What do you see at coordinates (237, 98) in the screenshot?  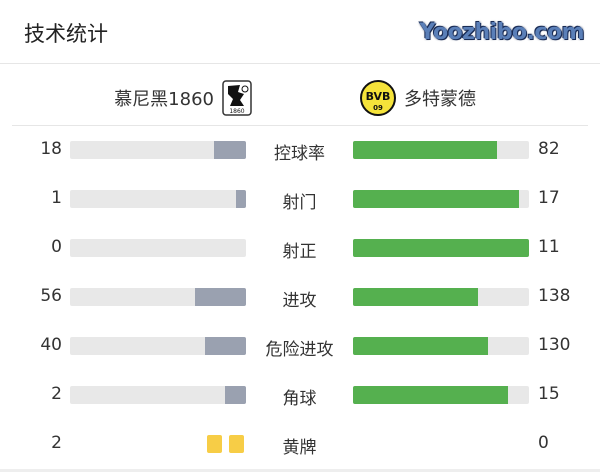 I see `tsv-1860-logo-icon: 1860` at bounding box center [237, 98].